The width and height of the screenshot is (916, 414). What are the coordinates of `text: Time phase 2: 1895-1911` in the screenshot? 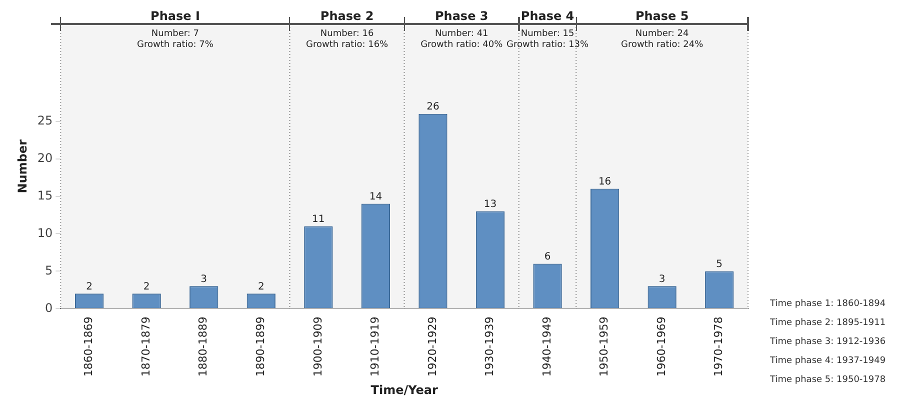 It's located at (827, 323).